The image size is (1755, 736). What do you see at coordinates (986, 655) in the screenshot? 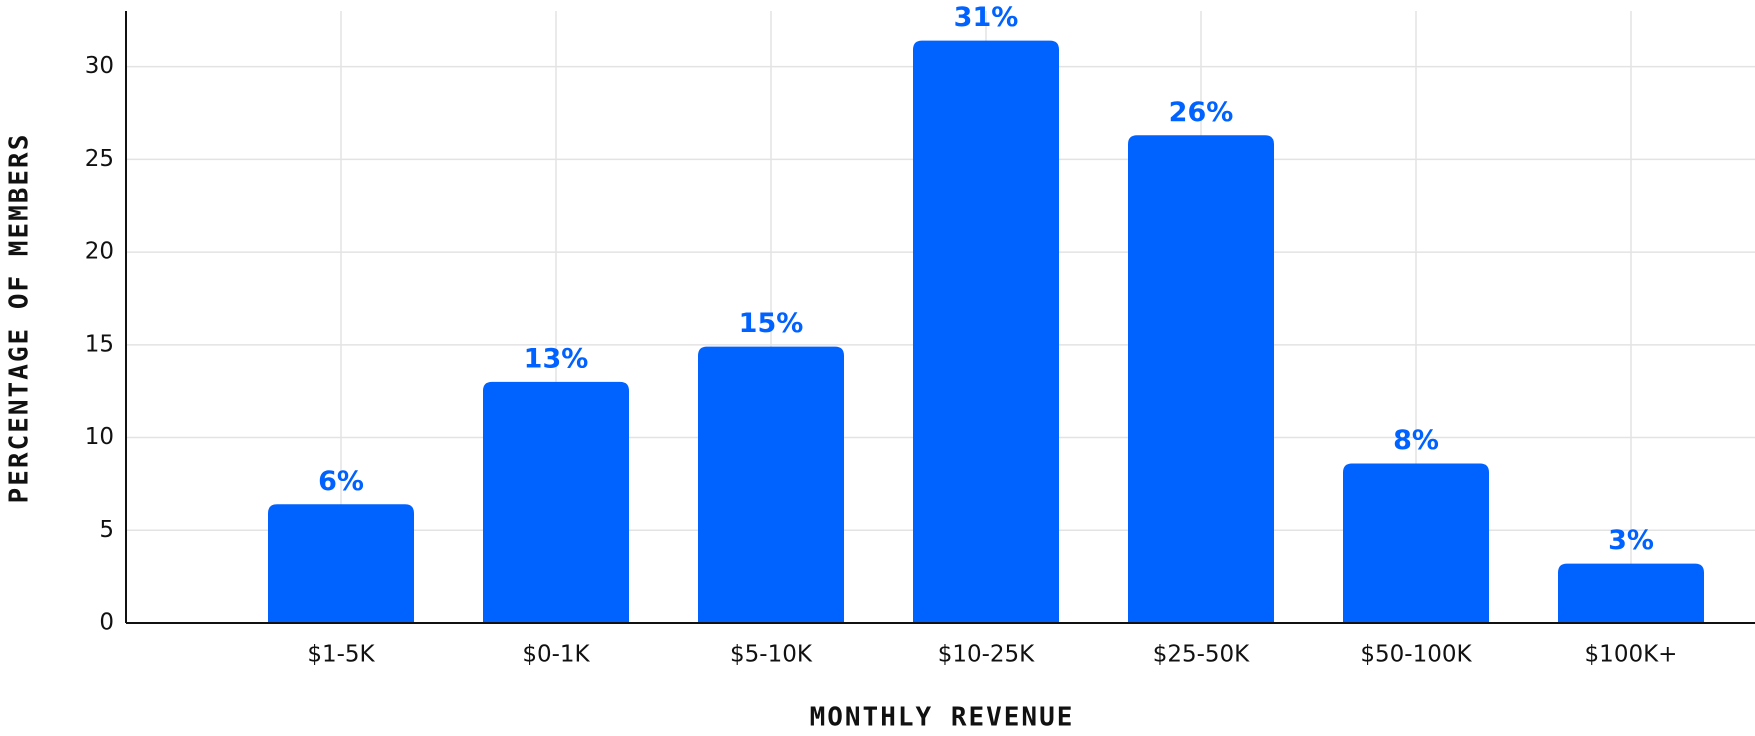
I see `x-tick-label: $10-25K` at bounding box center [986, 655].